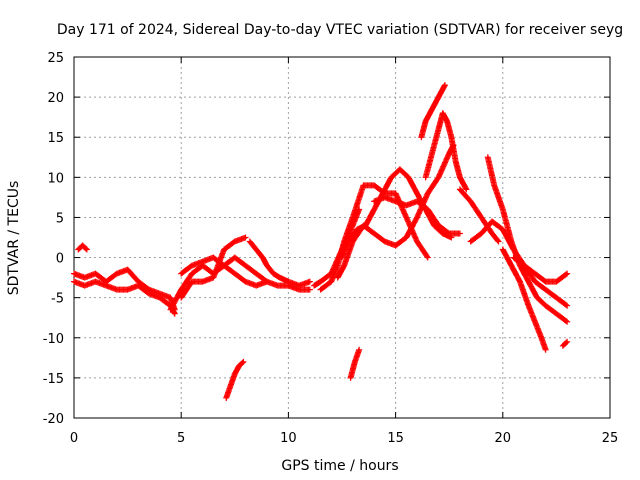  What do you see at coordinates (181, 438) in the screenshot?
I see `x-tick-label: 5` at bounding box center [181, 438].